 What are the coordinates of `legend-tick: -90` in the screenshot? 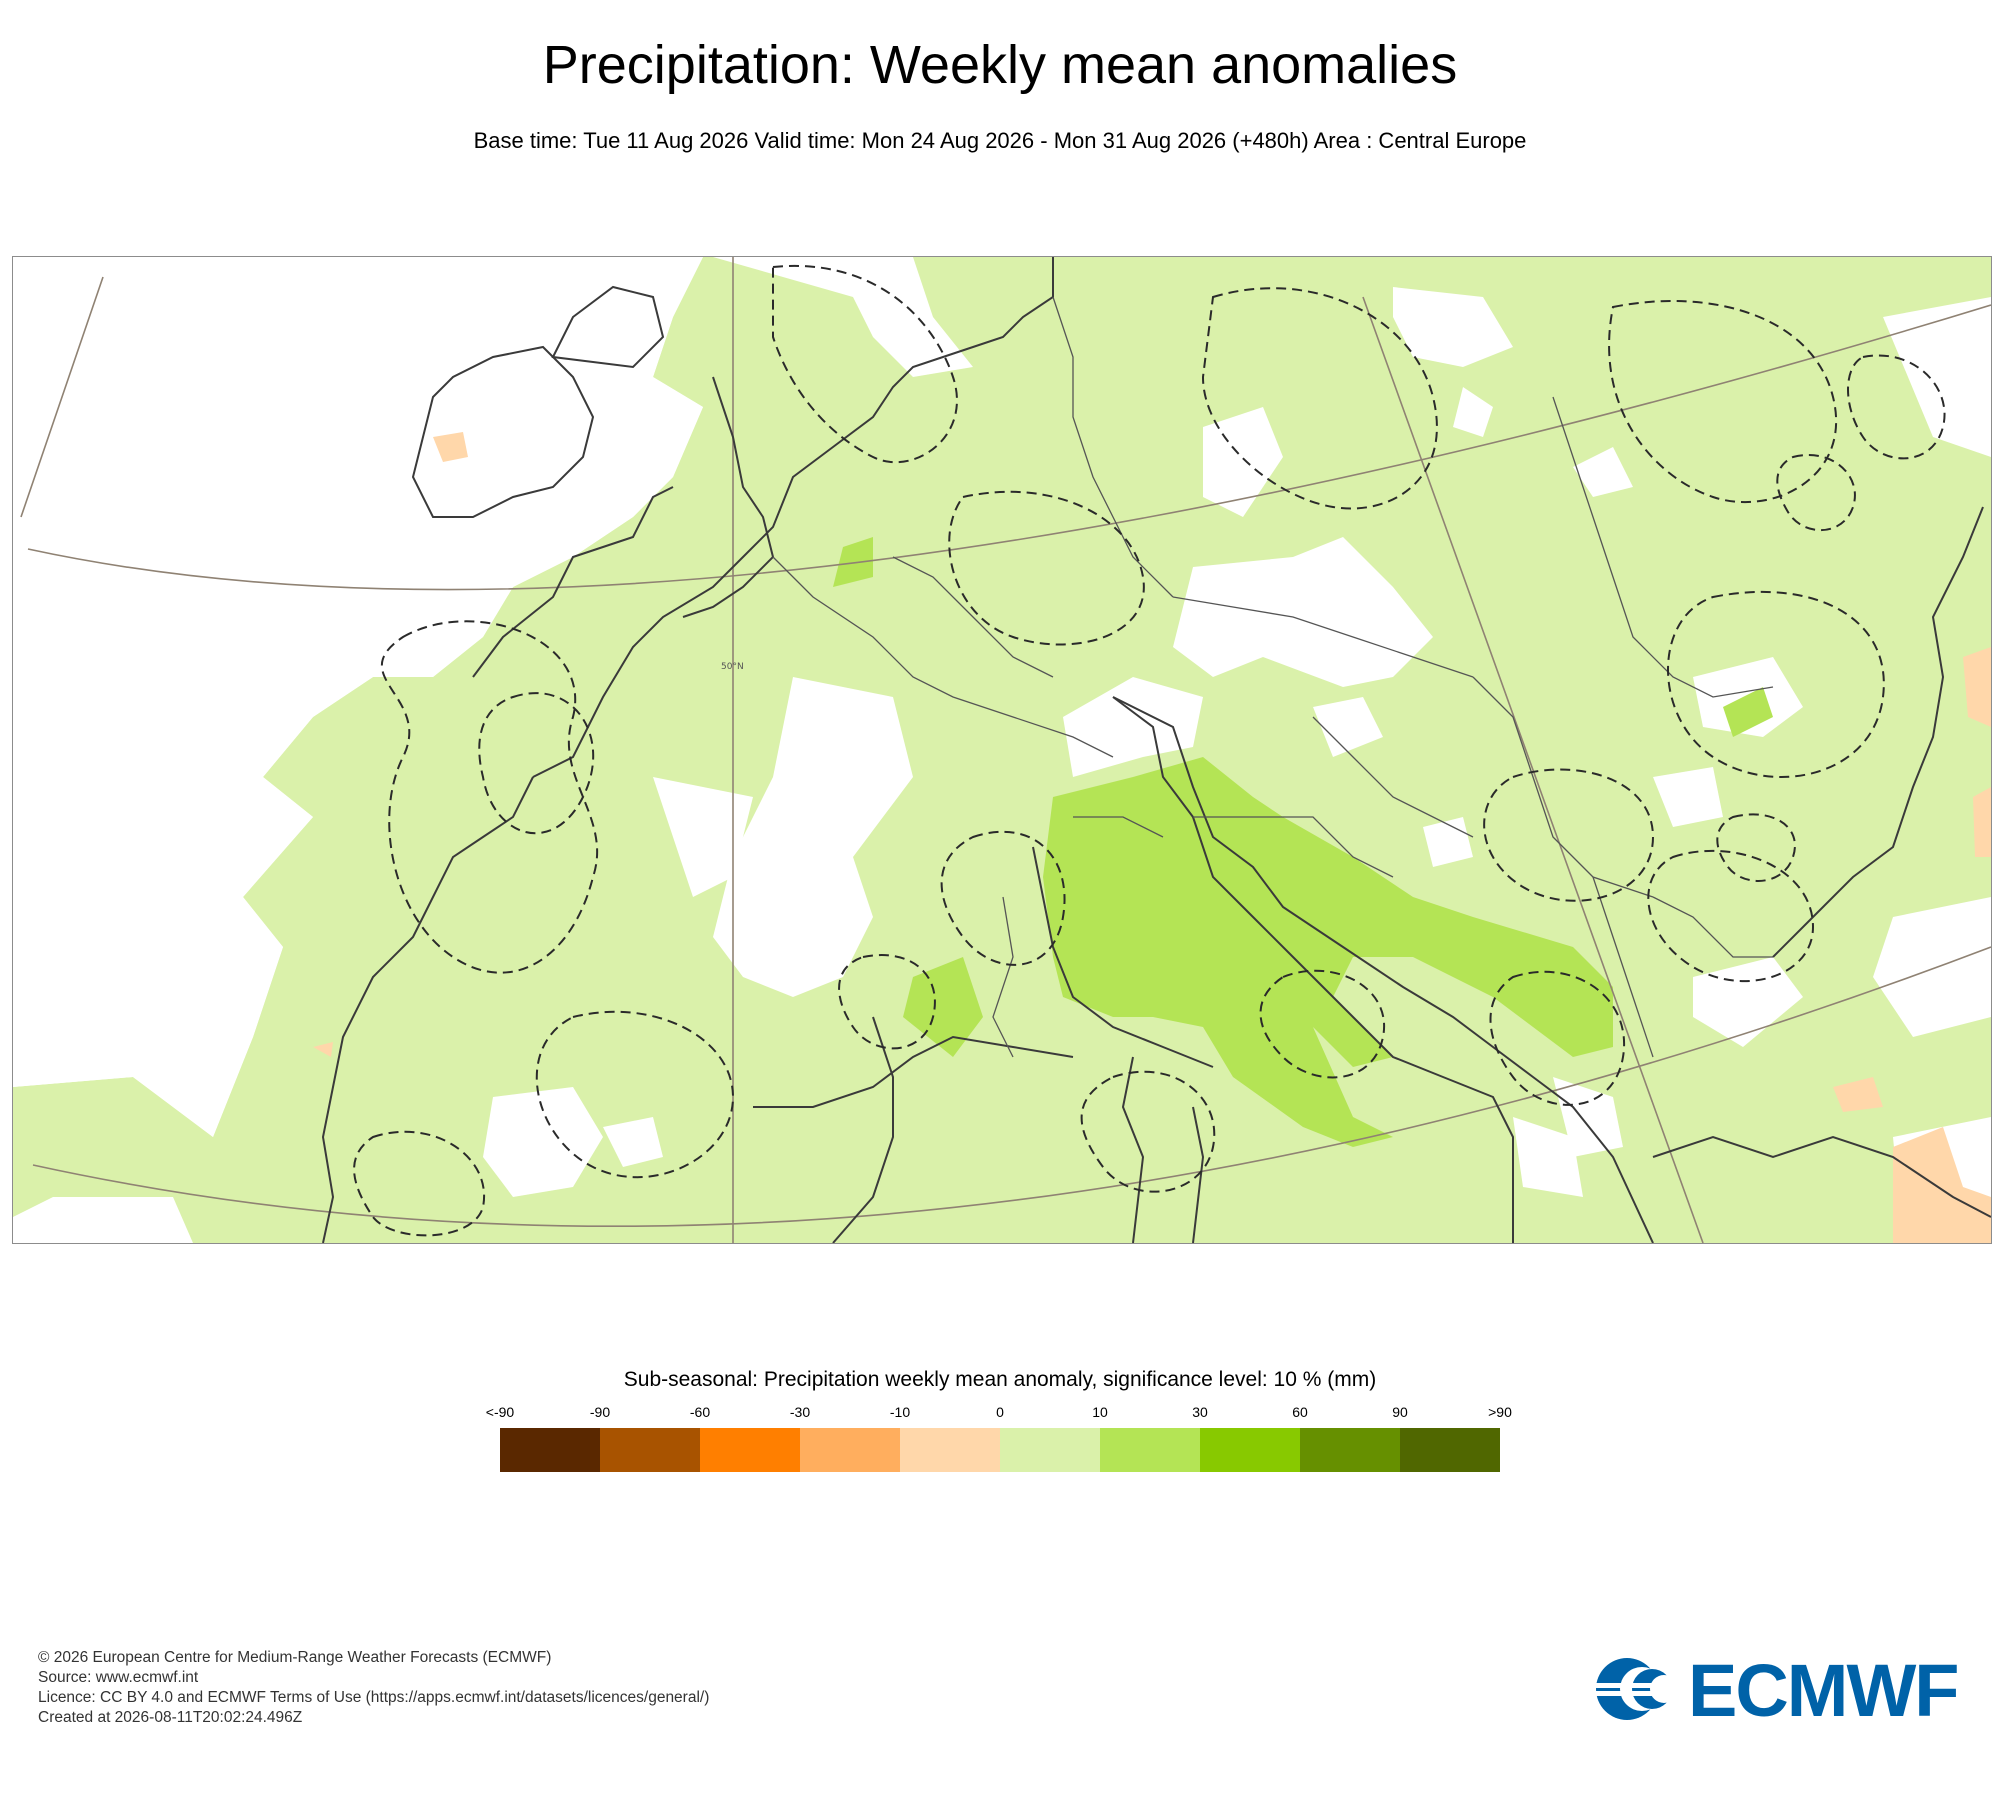 It's located at (600, 1412).